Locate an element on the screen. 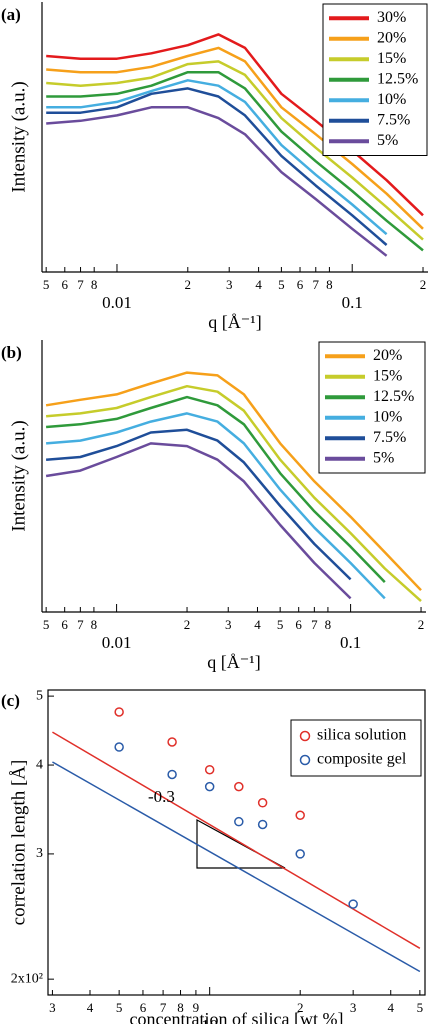  panel-label: (b) is located at coordinates (11, 352).